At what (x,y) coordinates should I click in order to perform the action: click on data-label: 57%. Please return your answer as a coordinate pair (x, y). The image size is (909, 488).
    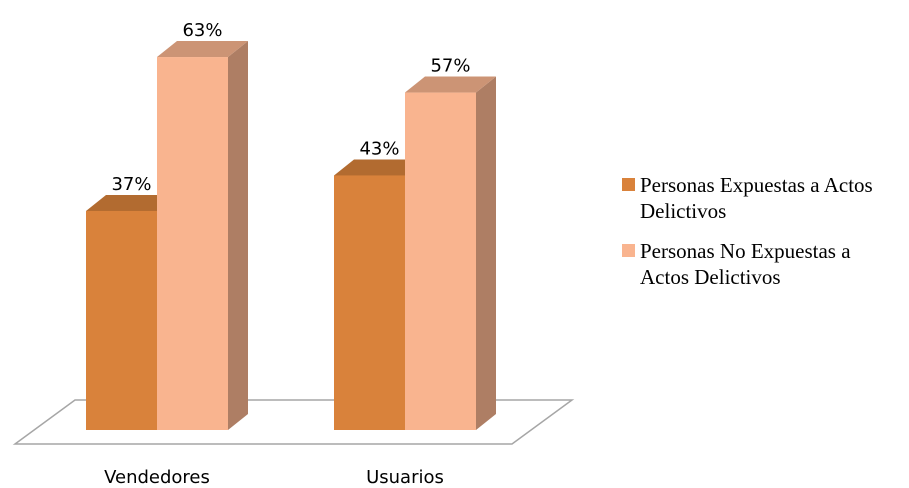
    Looking at the image, I should click on (450, 66).